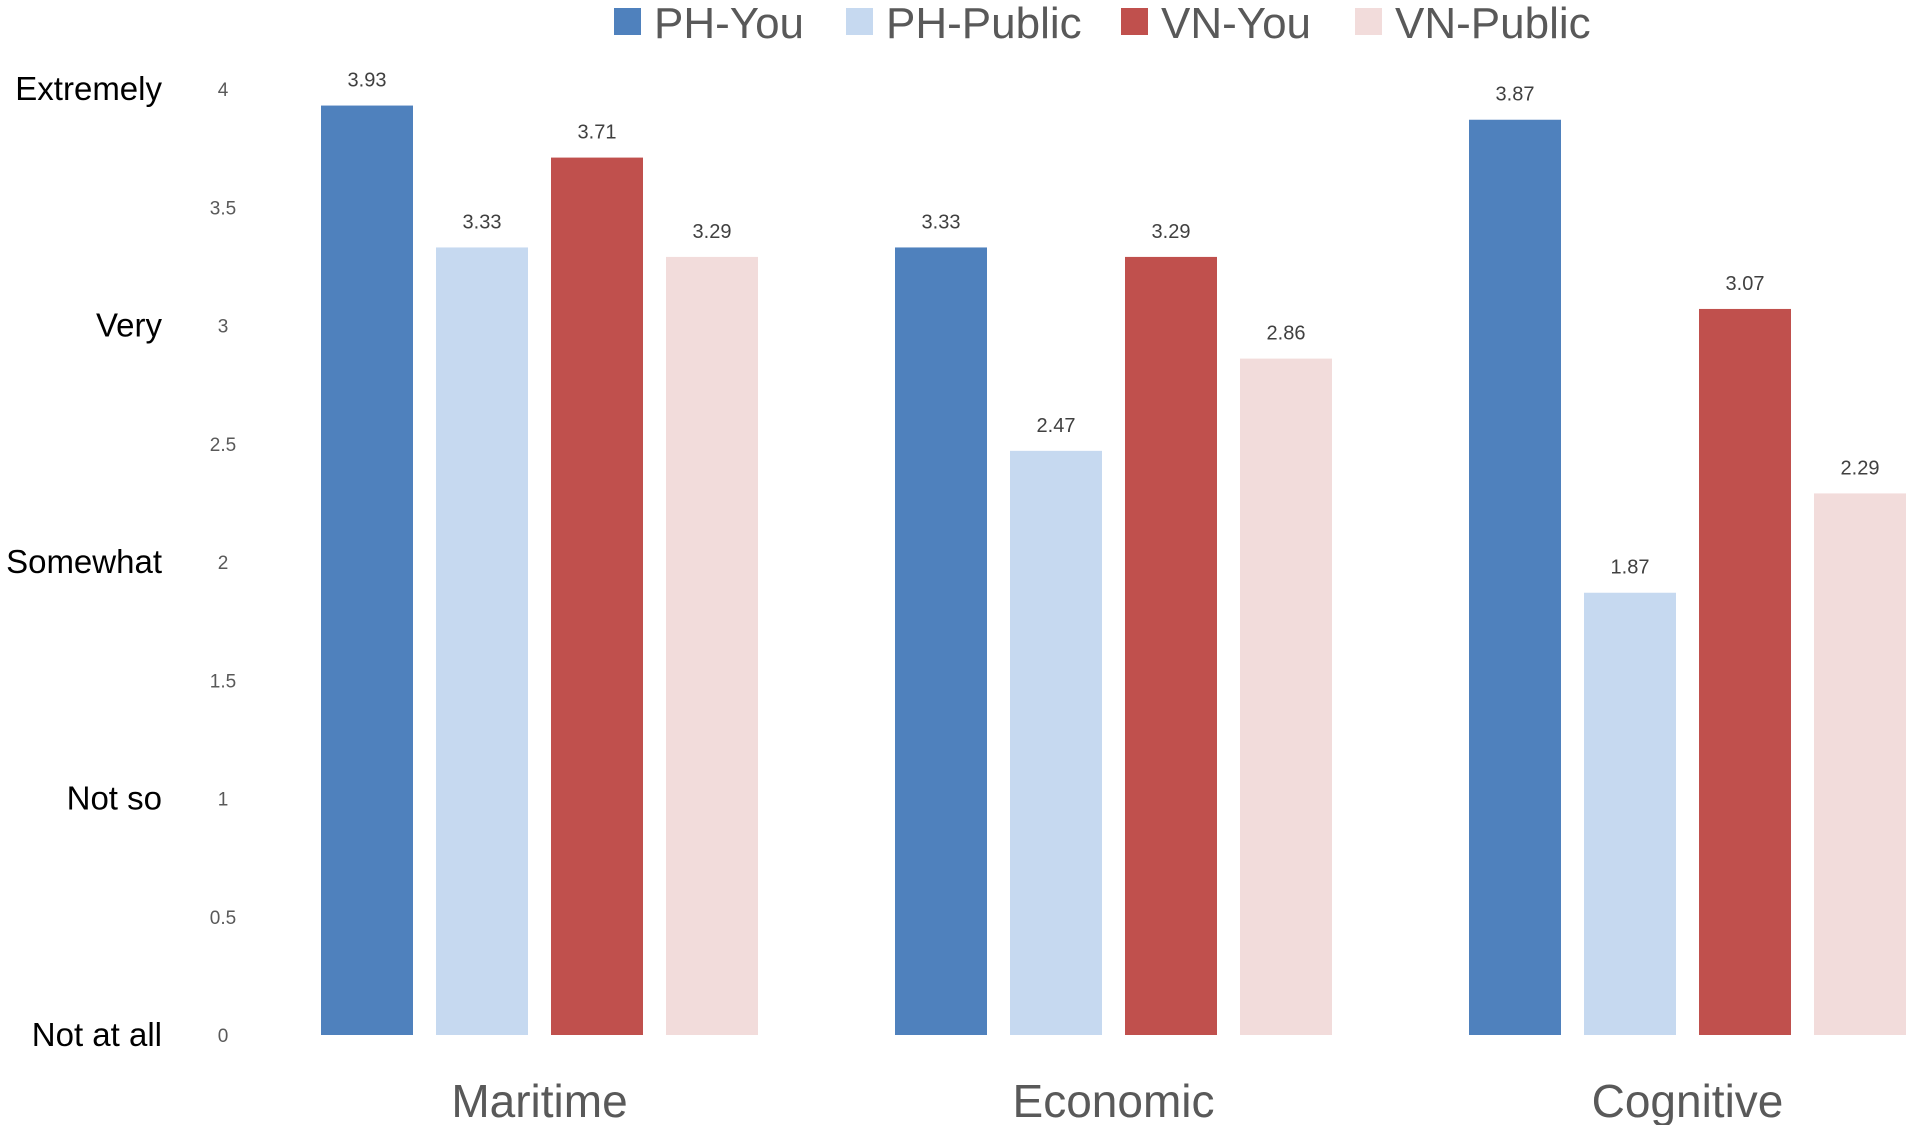 The width and height of the screenshot is (1906, 1125). I want to click on y-tick-label: 2, so click(223, 563).